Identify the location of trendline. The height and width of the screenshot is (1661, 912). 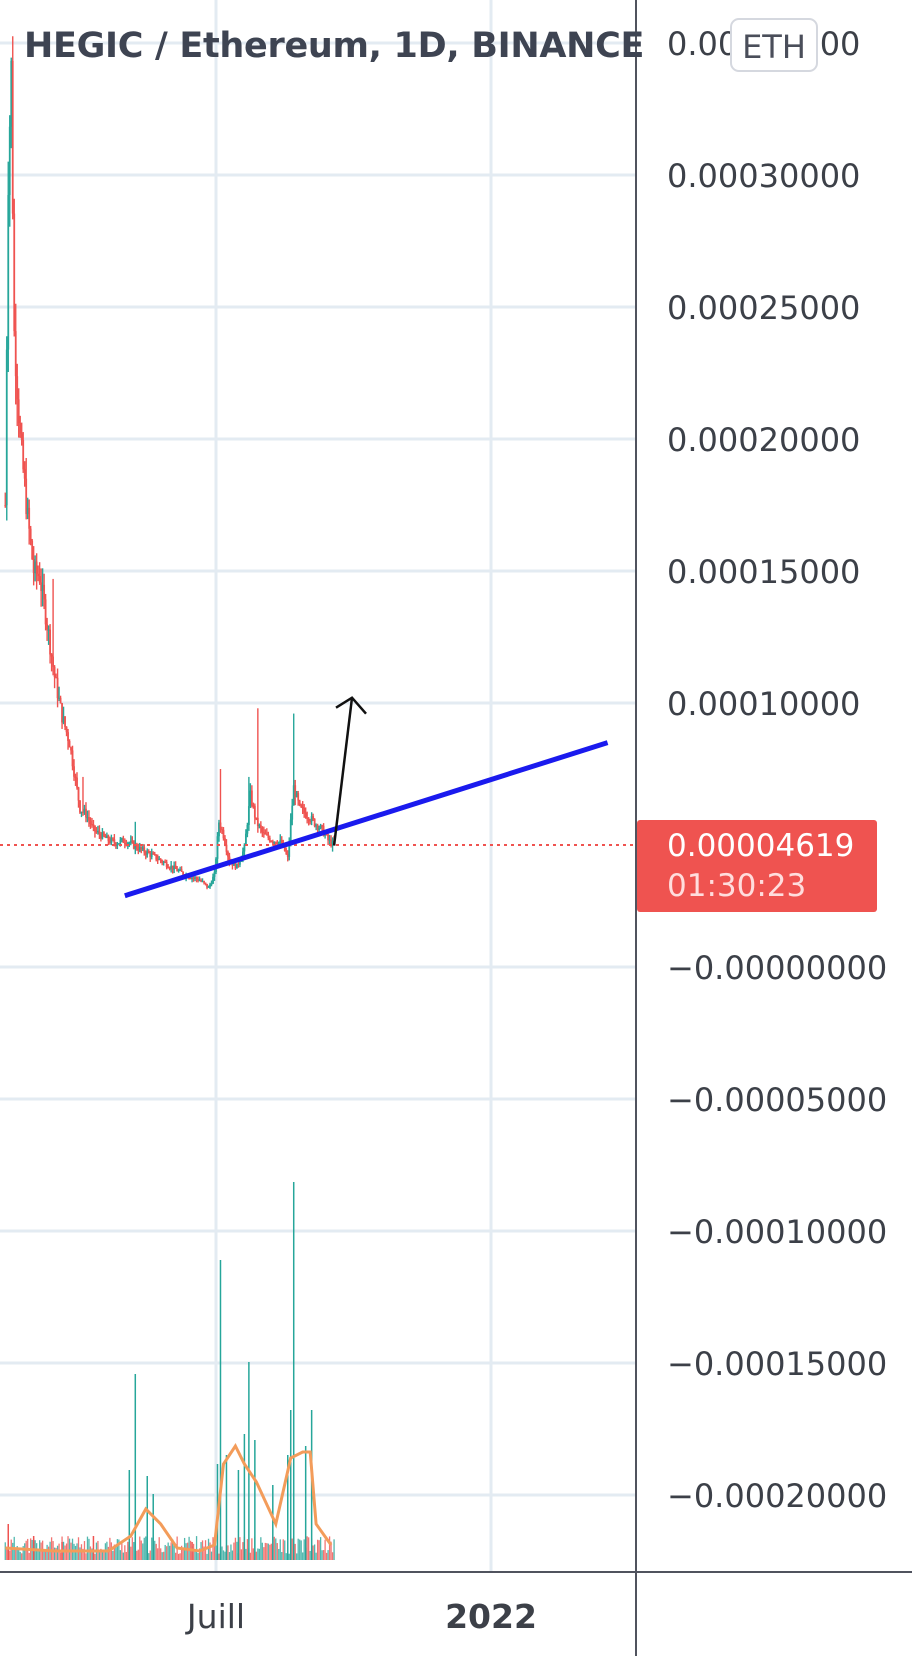
(366, 819).